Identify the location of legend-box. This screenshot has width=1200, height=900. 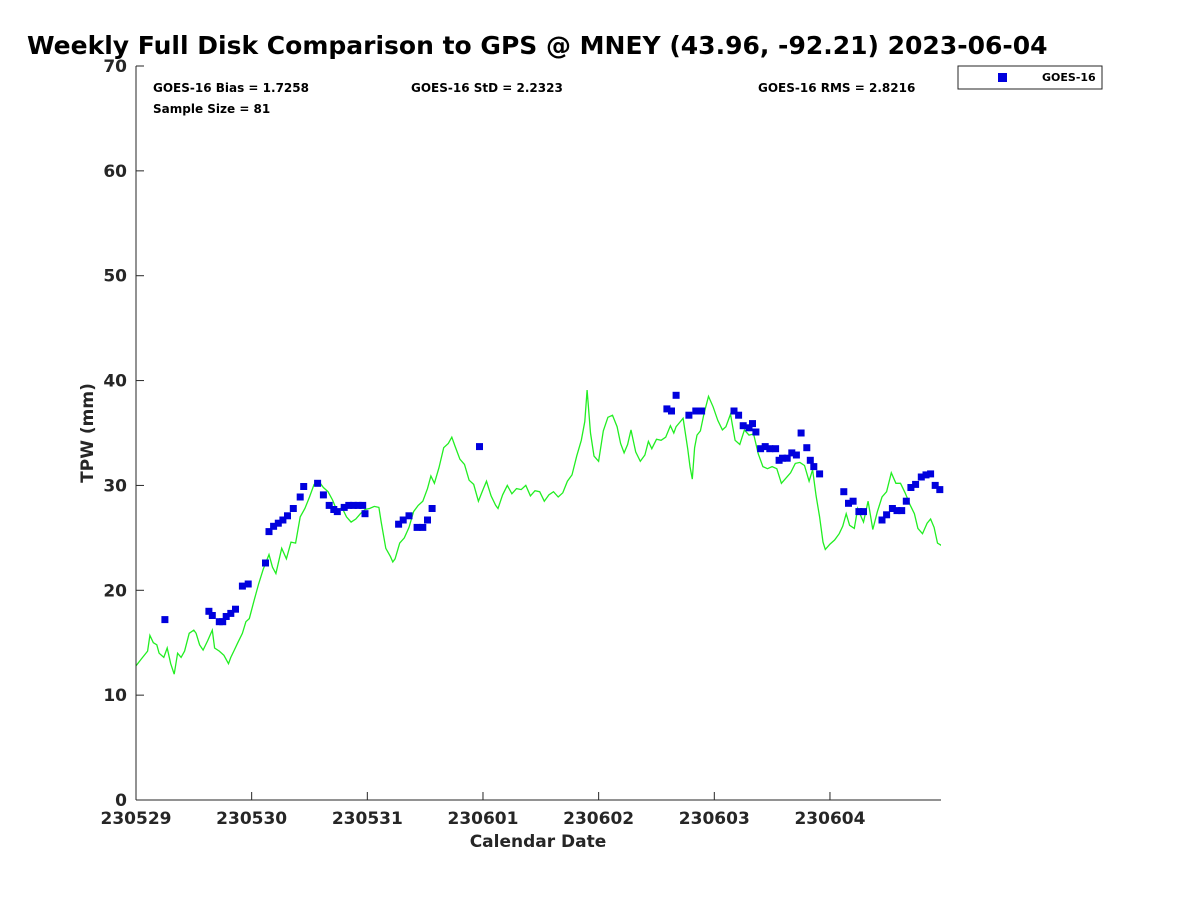
(1030, 77).